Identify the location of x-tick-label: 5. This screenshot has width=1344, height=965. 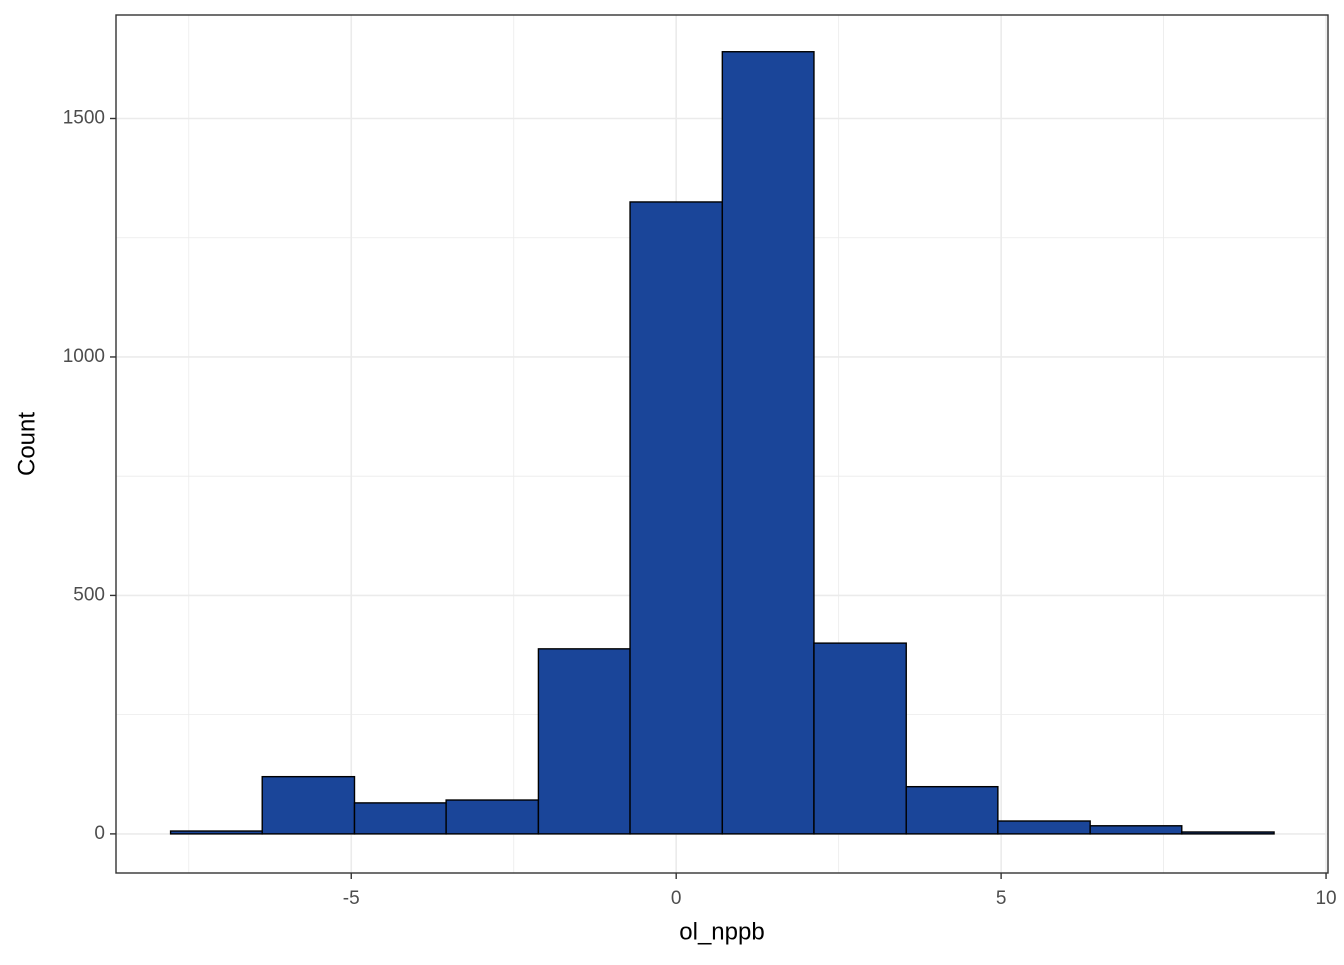
(1001, 898).